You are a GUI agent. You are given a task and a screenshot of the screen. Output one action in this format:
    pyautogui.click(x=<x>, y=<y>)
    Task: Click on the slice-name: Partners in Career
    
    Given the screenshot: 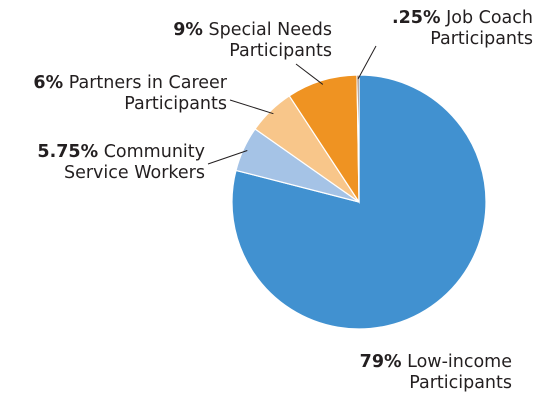 What is the action you would take?
    pyautogui.click(x=147, y=83)
    